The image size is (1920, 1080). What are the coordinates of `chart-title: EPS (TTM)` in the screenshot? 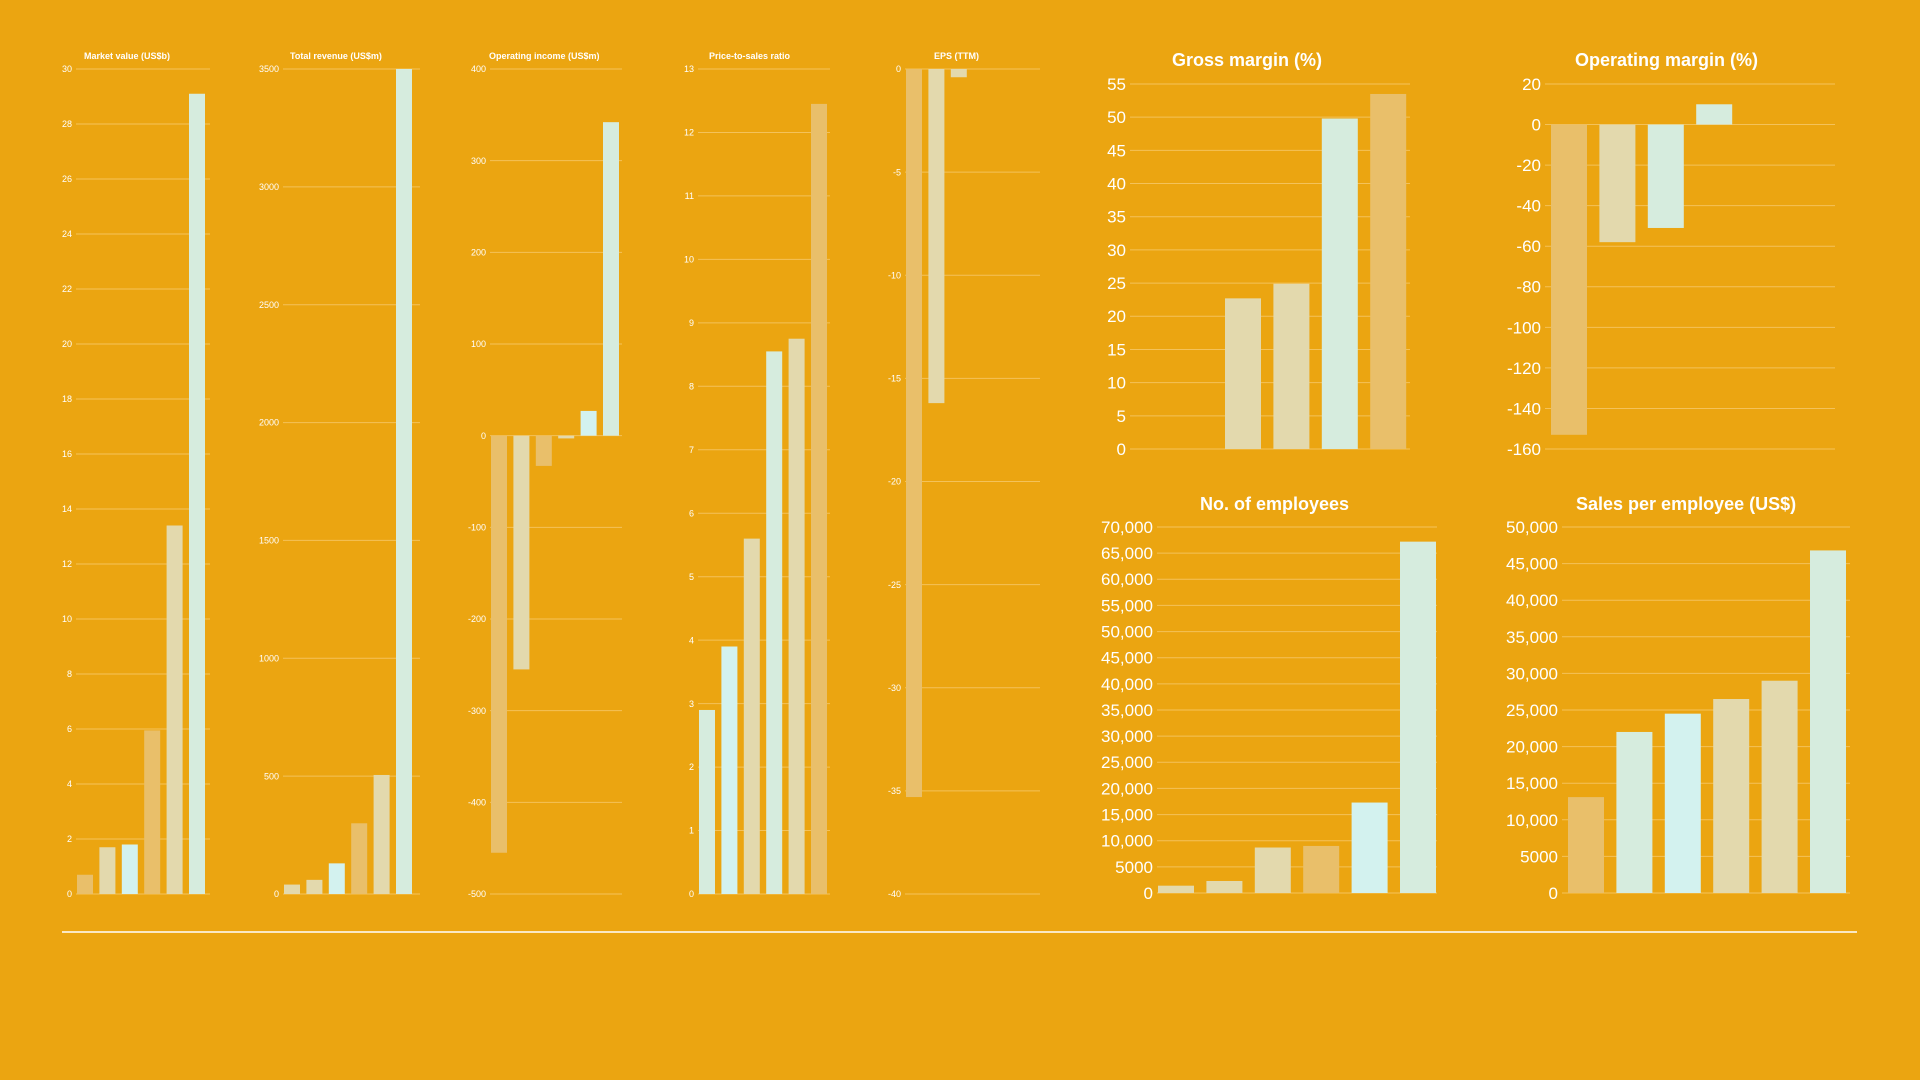 It's located at (956, 56).